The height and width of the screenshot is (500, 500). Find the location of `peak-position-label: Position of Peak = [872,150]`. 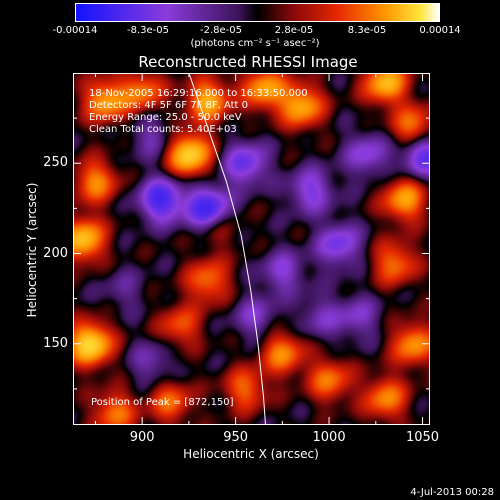

peak-position-label: Position of Peak = [872,150] is located at coordinates (162, 402).